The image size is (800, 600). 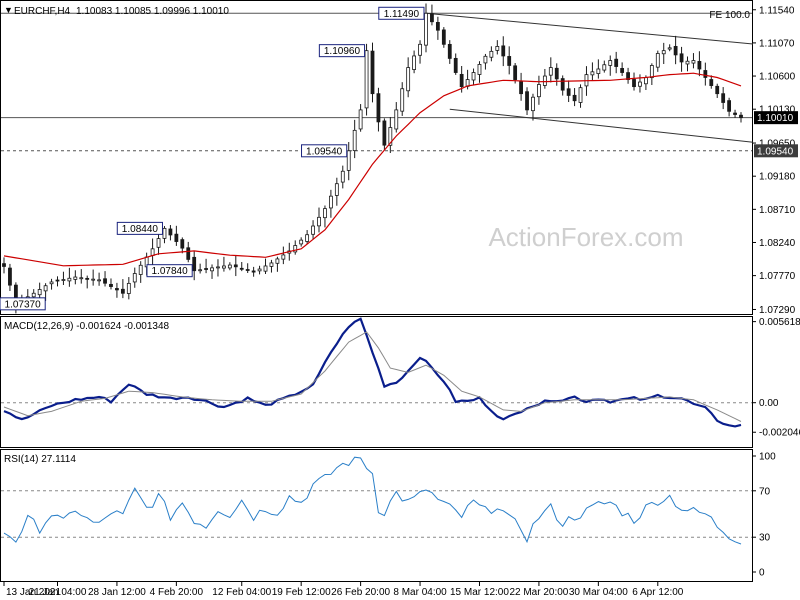 I want to click on macd-tick-label: 0.00, so click(x=769, y=403).